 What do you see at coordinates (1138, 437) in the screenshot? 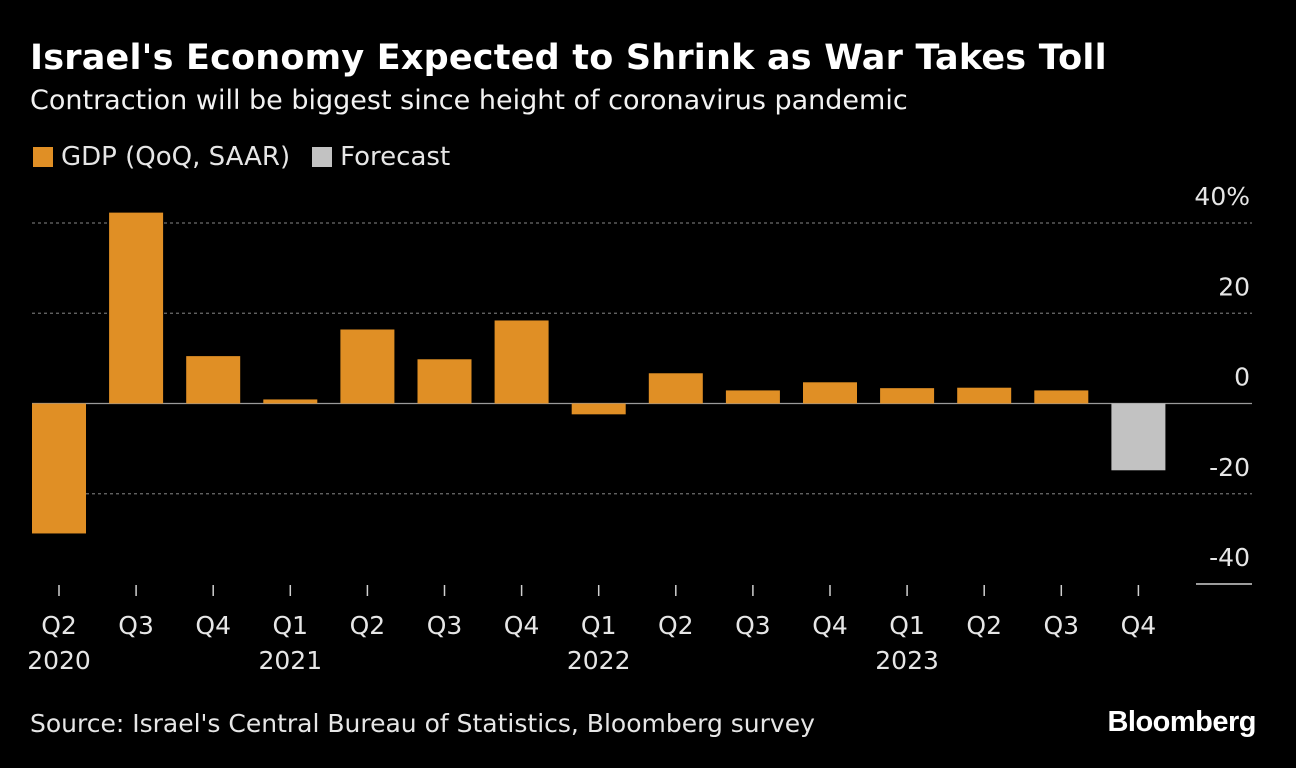
I see `bar-forecast` at bounding box center [1138, 437].